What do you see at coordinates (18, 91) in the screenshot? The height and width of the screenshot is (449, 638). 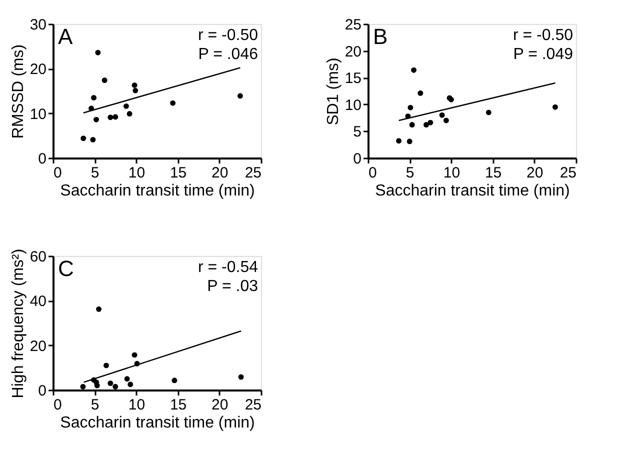 I see `y-axis-title: RMSSD (ms)` at bounding box center [18, 91].